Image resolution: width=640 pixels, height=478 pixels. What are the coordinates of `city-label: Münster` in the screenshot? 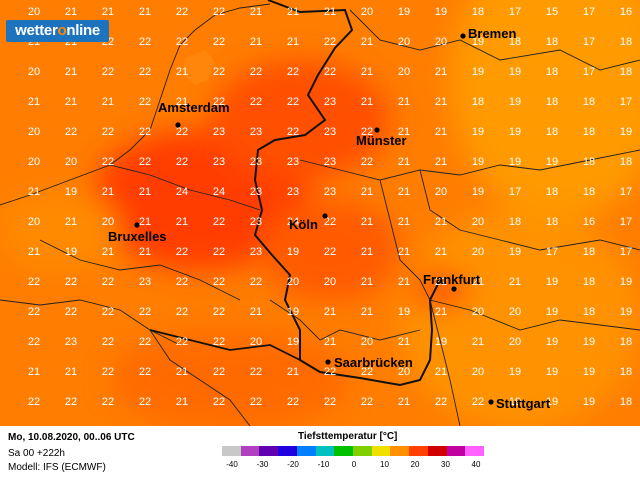 It's located at (381, 140).